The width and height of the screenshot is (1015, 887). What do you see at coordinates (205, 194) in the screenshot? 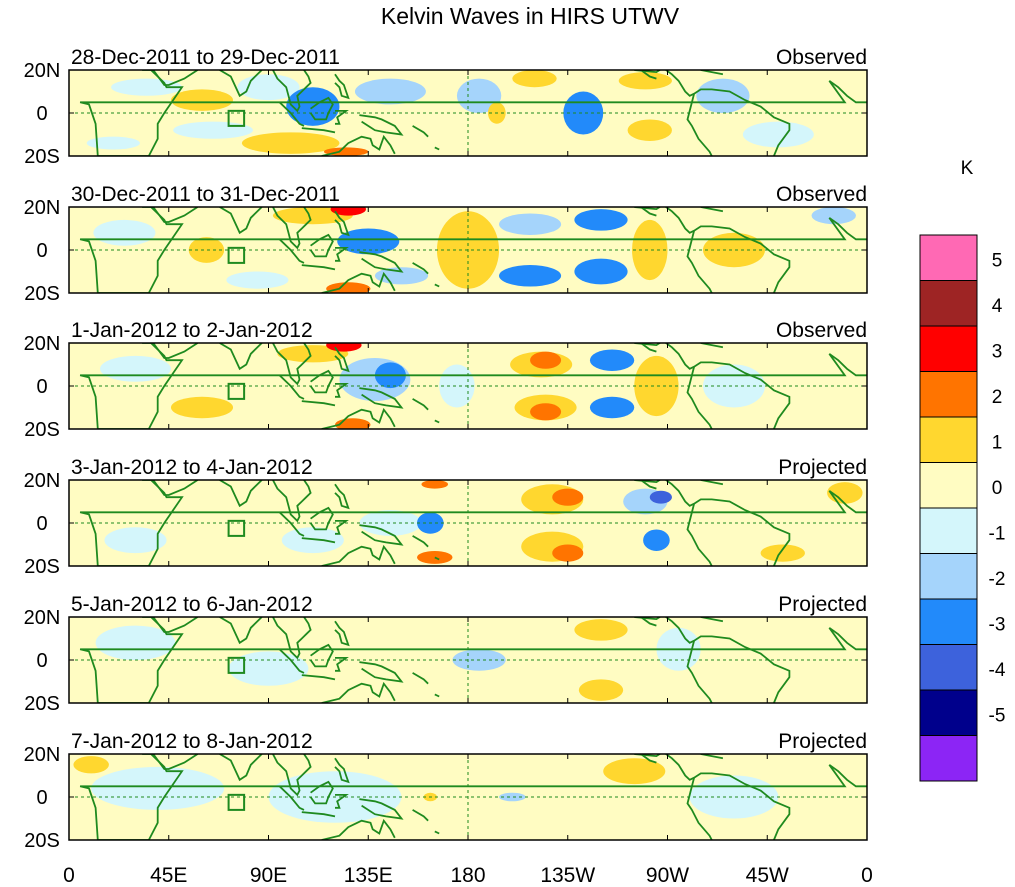
I see `panel-period-label: 30-Dec-2011 to 31-Dec-2011` at bounding box center [205, 194].